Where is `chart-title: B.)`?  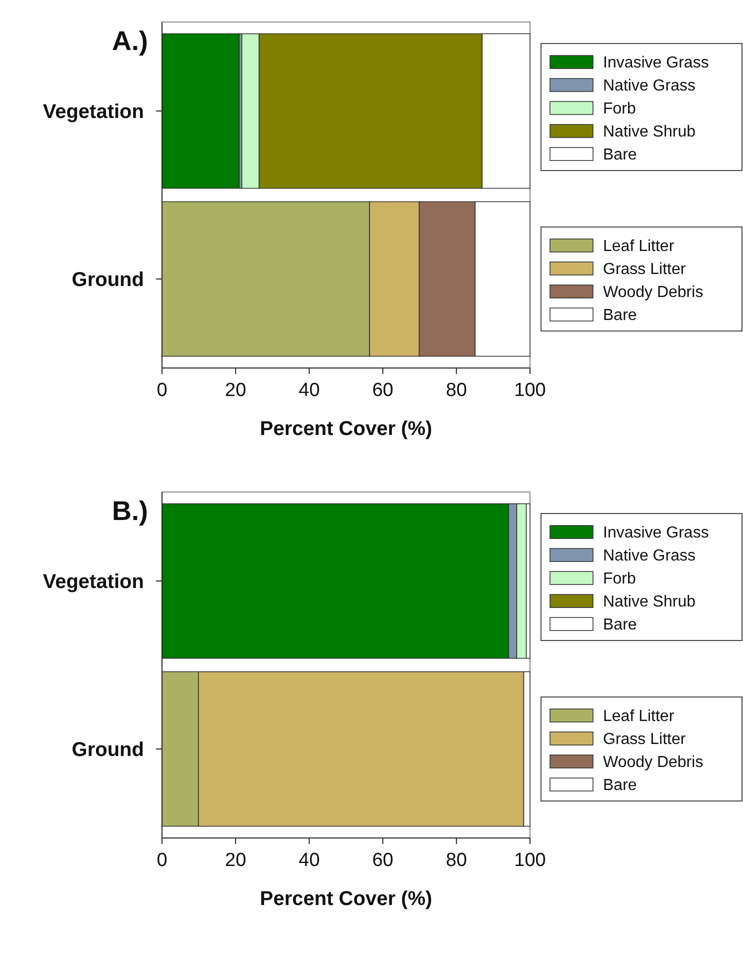 chart-title: B.) is located at coordinates (130, 511).